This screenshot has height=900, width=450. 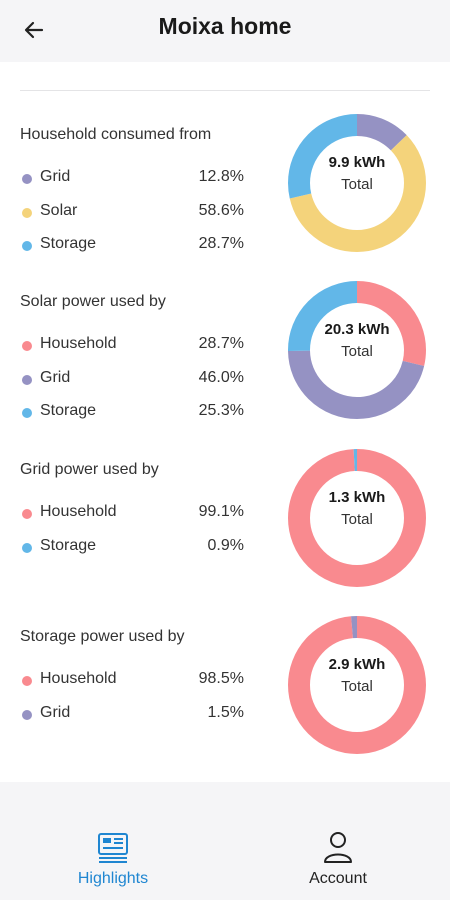 What do you see at coordinates (102, 636) in the screenshot?
I see `section-title: Storage power used by` at bounding box center [102, 636].